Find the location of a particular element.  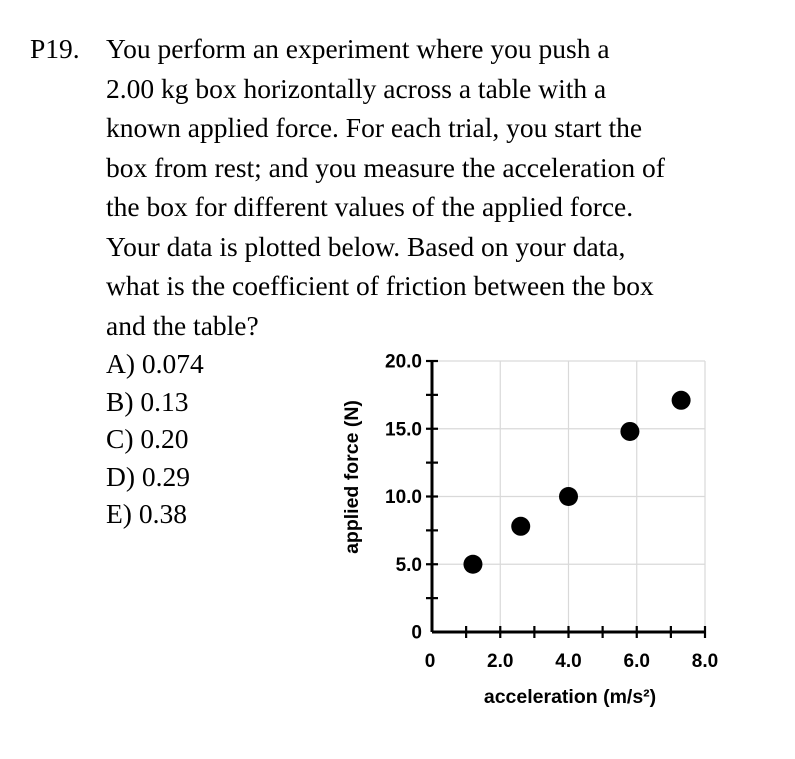

y-tick-label: 5.0 is located at coordinates (409, 565).